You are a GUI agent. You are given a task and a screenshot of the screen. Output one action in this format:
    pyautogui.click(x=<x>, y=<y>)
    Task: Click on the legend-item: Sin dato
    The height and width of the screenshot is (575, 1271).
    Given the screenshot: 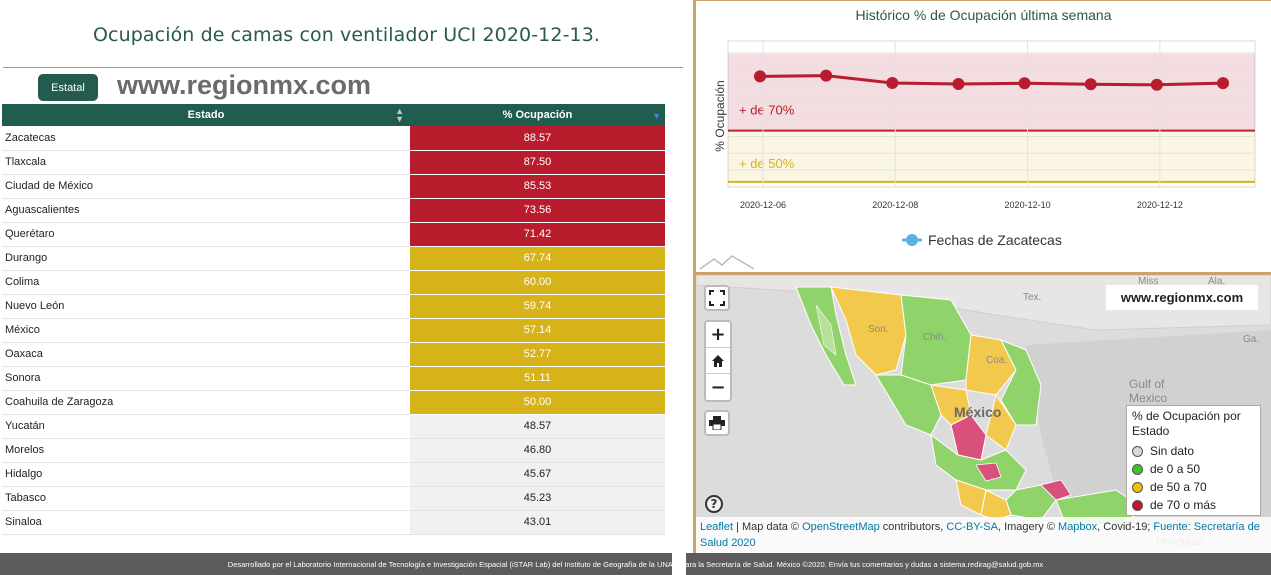 What is the action you would take?
    pyautogui.click(x=1193, y=451)
    